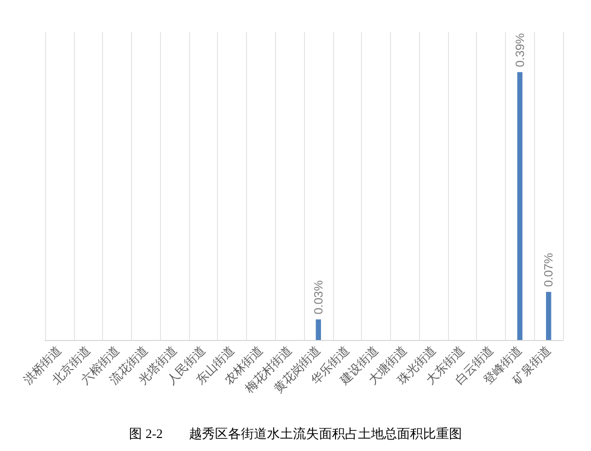  What do you see at coordinates (519, 50) in the screenshot?
I see `data-label: 0.39%` at bounding box center [519, 50].